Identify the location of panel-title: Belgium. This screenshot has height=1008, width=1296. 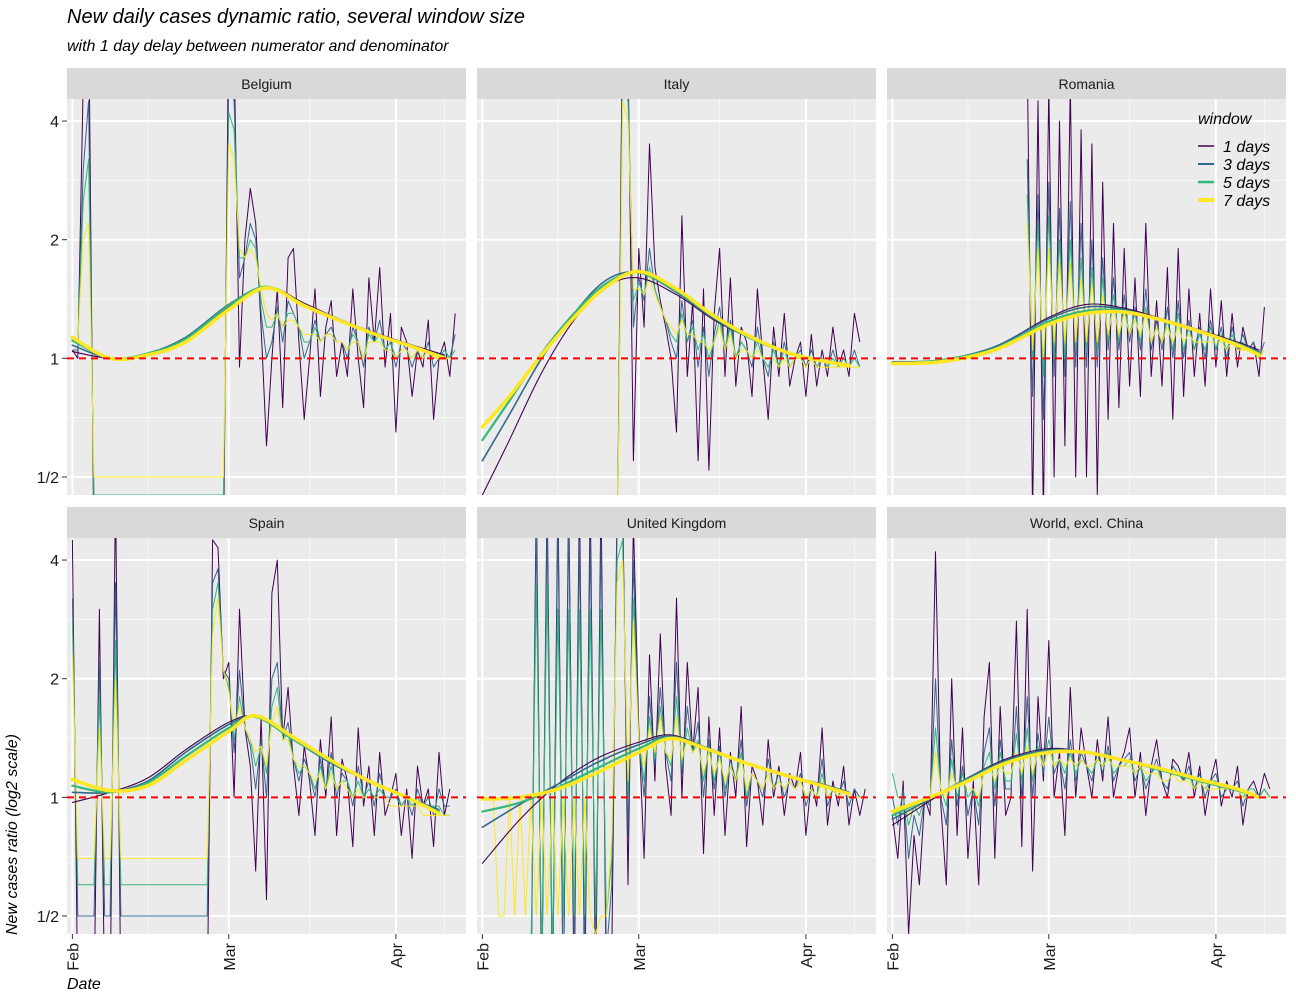
(266, 84).